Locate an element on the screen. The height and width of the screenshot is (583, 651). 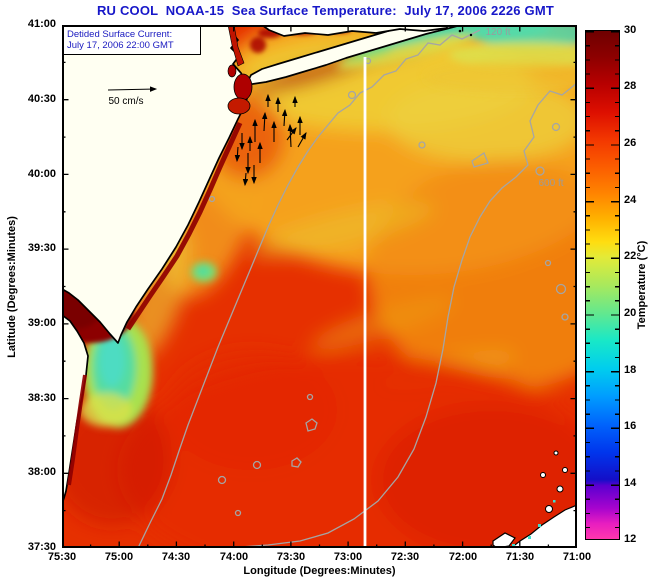
y-tick-label: 38:00 is located at coordinates (41, 472).